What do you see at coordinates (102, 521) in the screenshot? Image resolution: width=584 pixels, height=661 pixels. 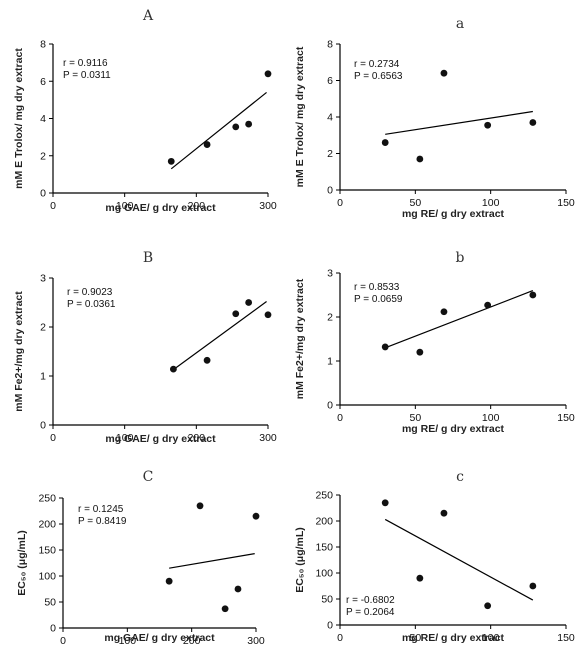 I see `p-value: P = 0.8419` at bounding box center [102, 521].